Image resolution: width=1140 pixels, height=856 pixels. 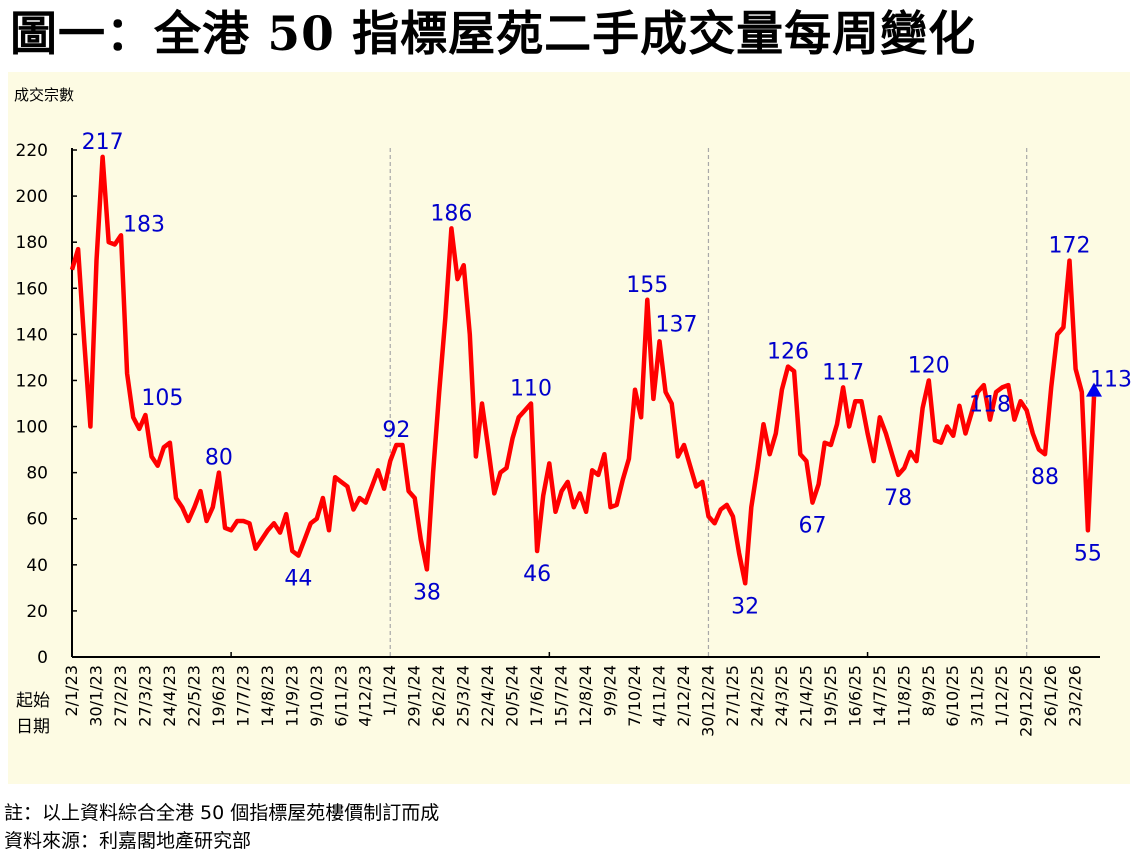 I want to click on data-label: 92, so click(x=396, y=430).